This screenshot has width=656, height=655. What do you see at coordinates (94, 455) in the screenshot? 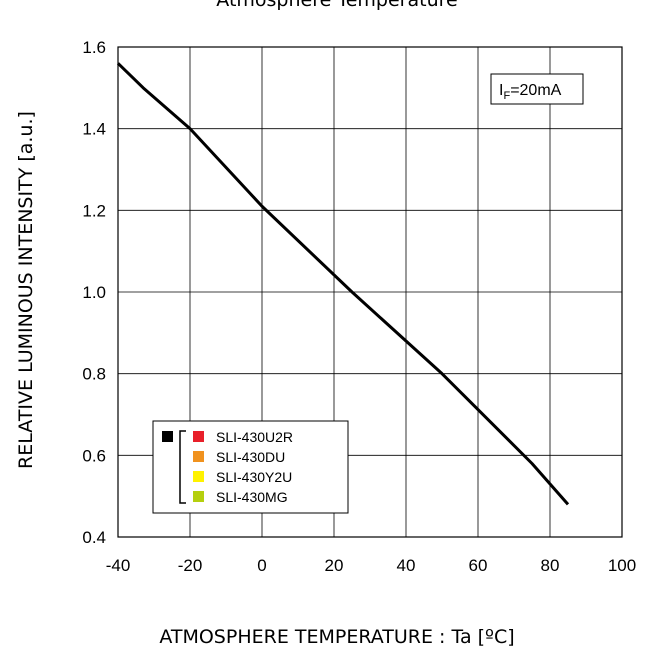
I see `y-tick-label: 0.6` at bounding box center [94, 455].